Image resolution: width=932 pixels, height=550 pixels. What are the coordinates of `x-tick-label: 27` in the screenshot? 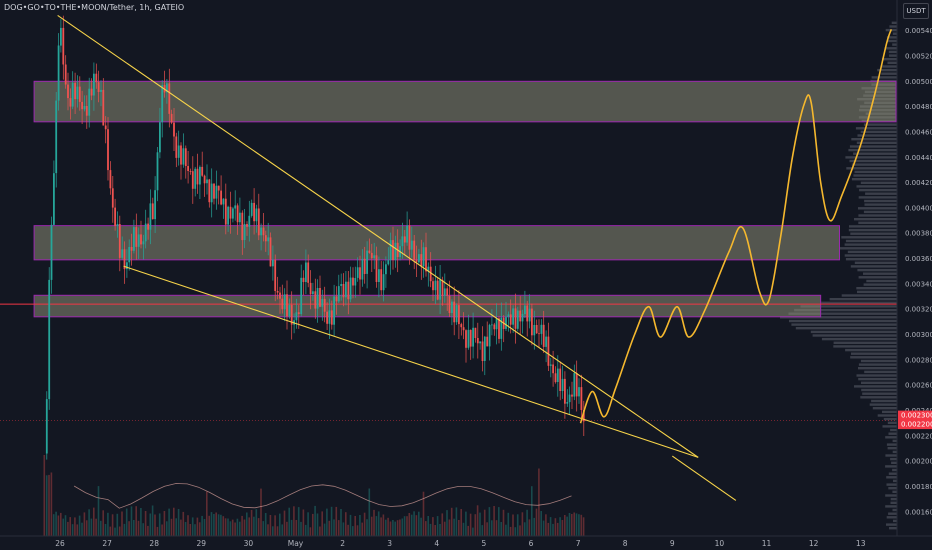 It's located at (107, 543).